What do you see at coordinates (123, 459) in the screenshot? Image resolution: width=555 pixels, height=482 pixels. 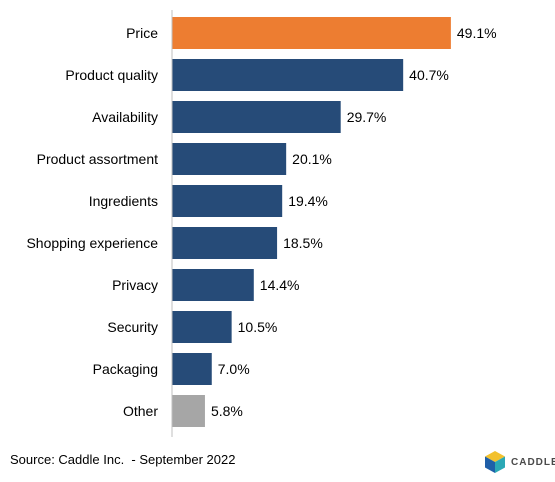 I see `source-note: Source: Caddle Inc. - September 2022` at bounding box center [123, 459].